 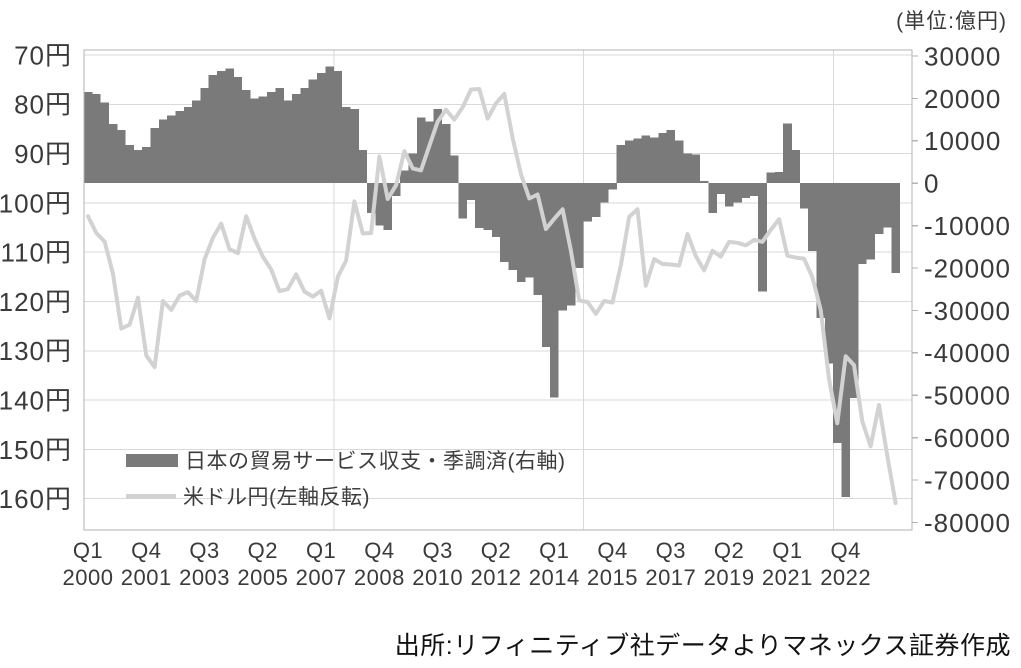 What do you see at coordinates (967, 353) in the screenshot?
I see `right-axis-label: -40000` at bounding box center [967, 353].